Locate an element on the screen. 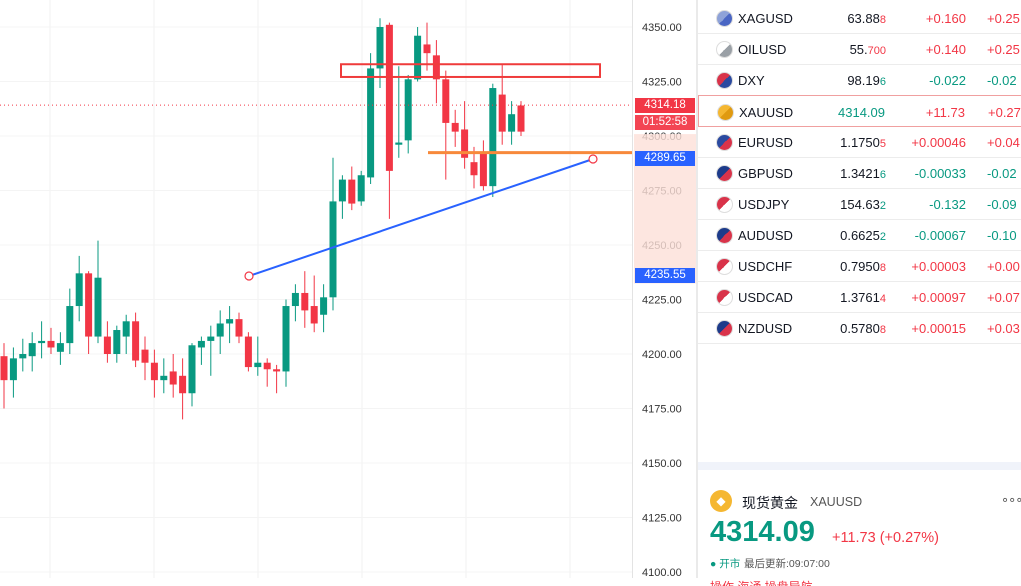 The width and height of the screenshot is (1021, 586). watchlist-row-oilusd: OILUSD 55.700 +0.140 +0.25 is located at coordinates (859, 49).